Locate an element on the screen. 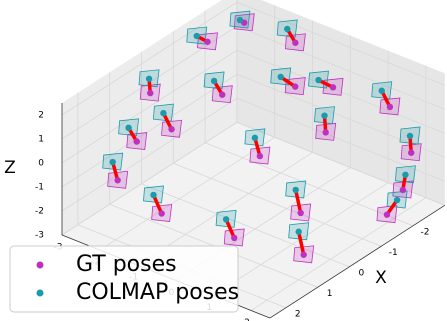  x-axis-label: X is located at coordinates (381, 278).